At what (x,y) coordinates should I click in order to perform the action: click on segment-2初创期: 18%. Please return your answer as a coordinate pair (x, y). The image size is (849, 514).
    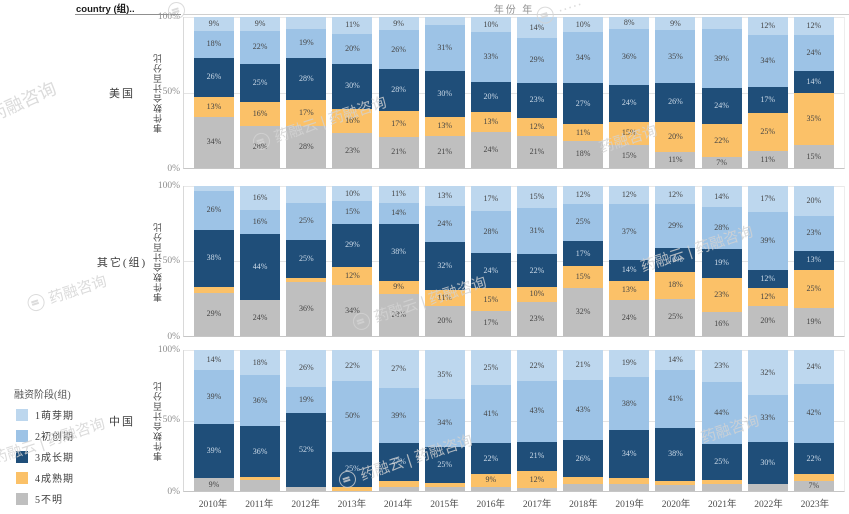
    Looking at the image, I should click on (214, 44).